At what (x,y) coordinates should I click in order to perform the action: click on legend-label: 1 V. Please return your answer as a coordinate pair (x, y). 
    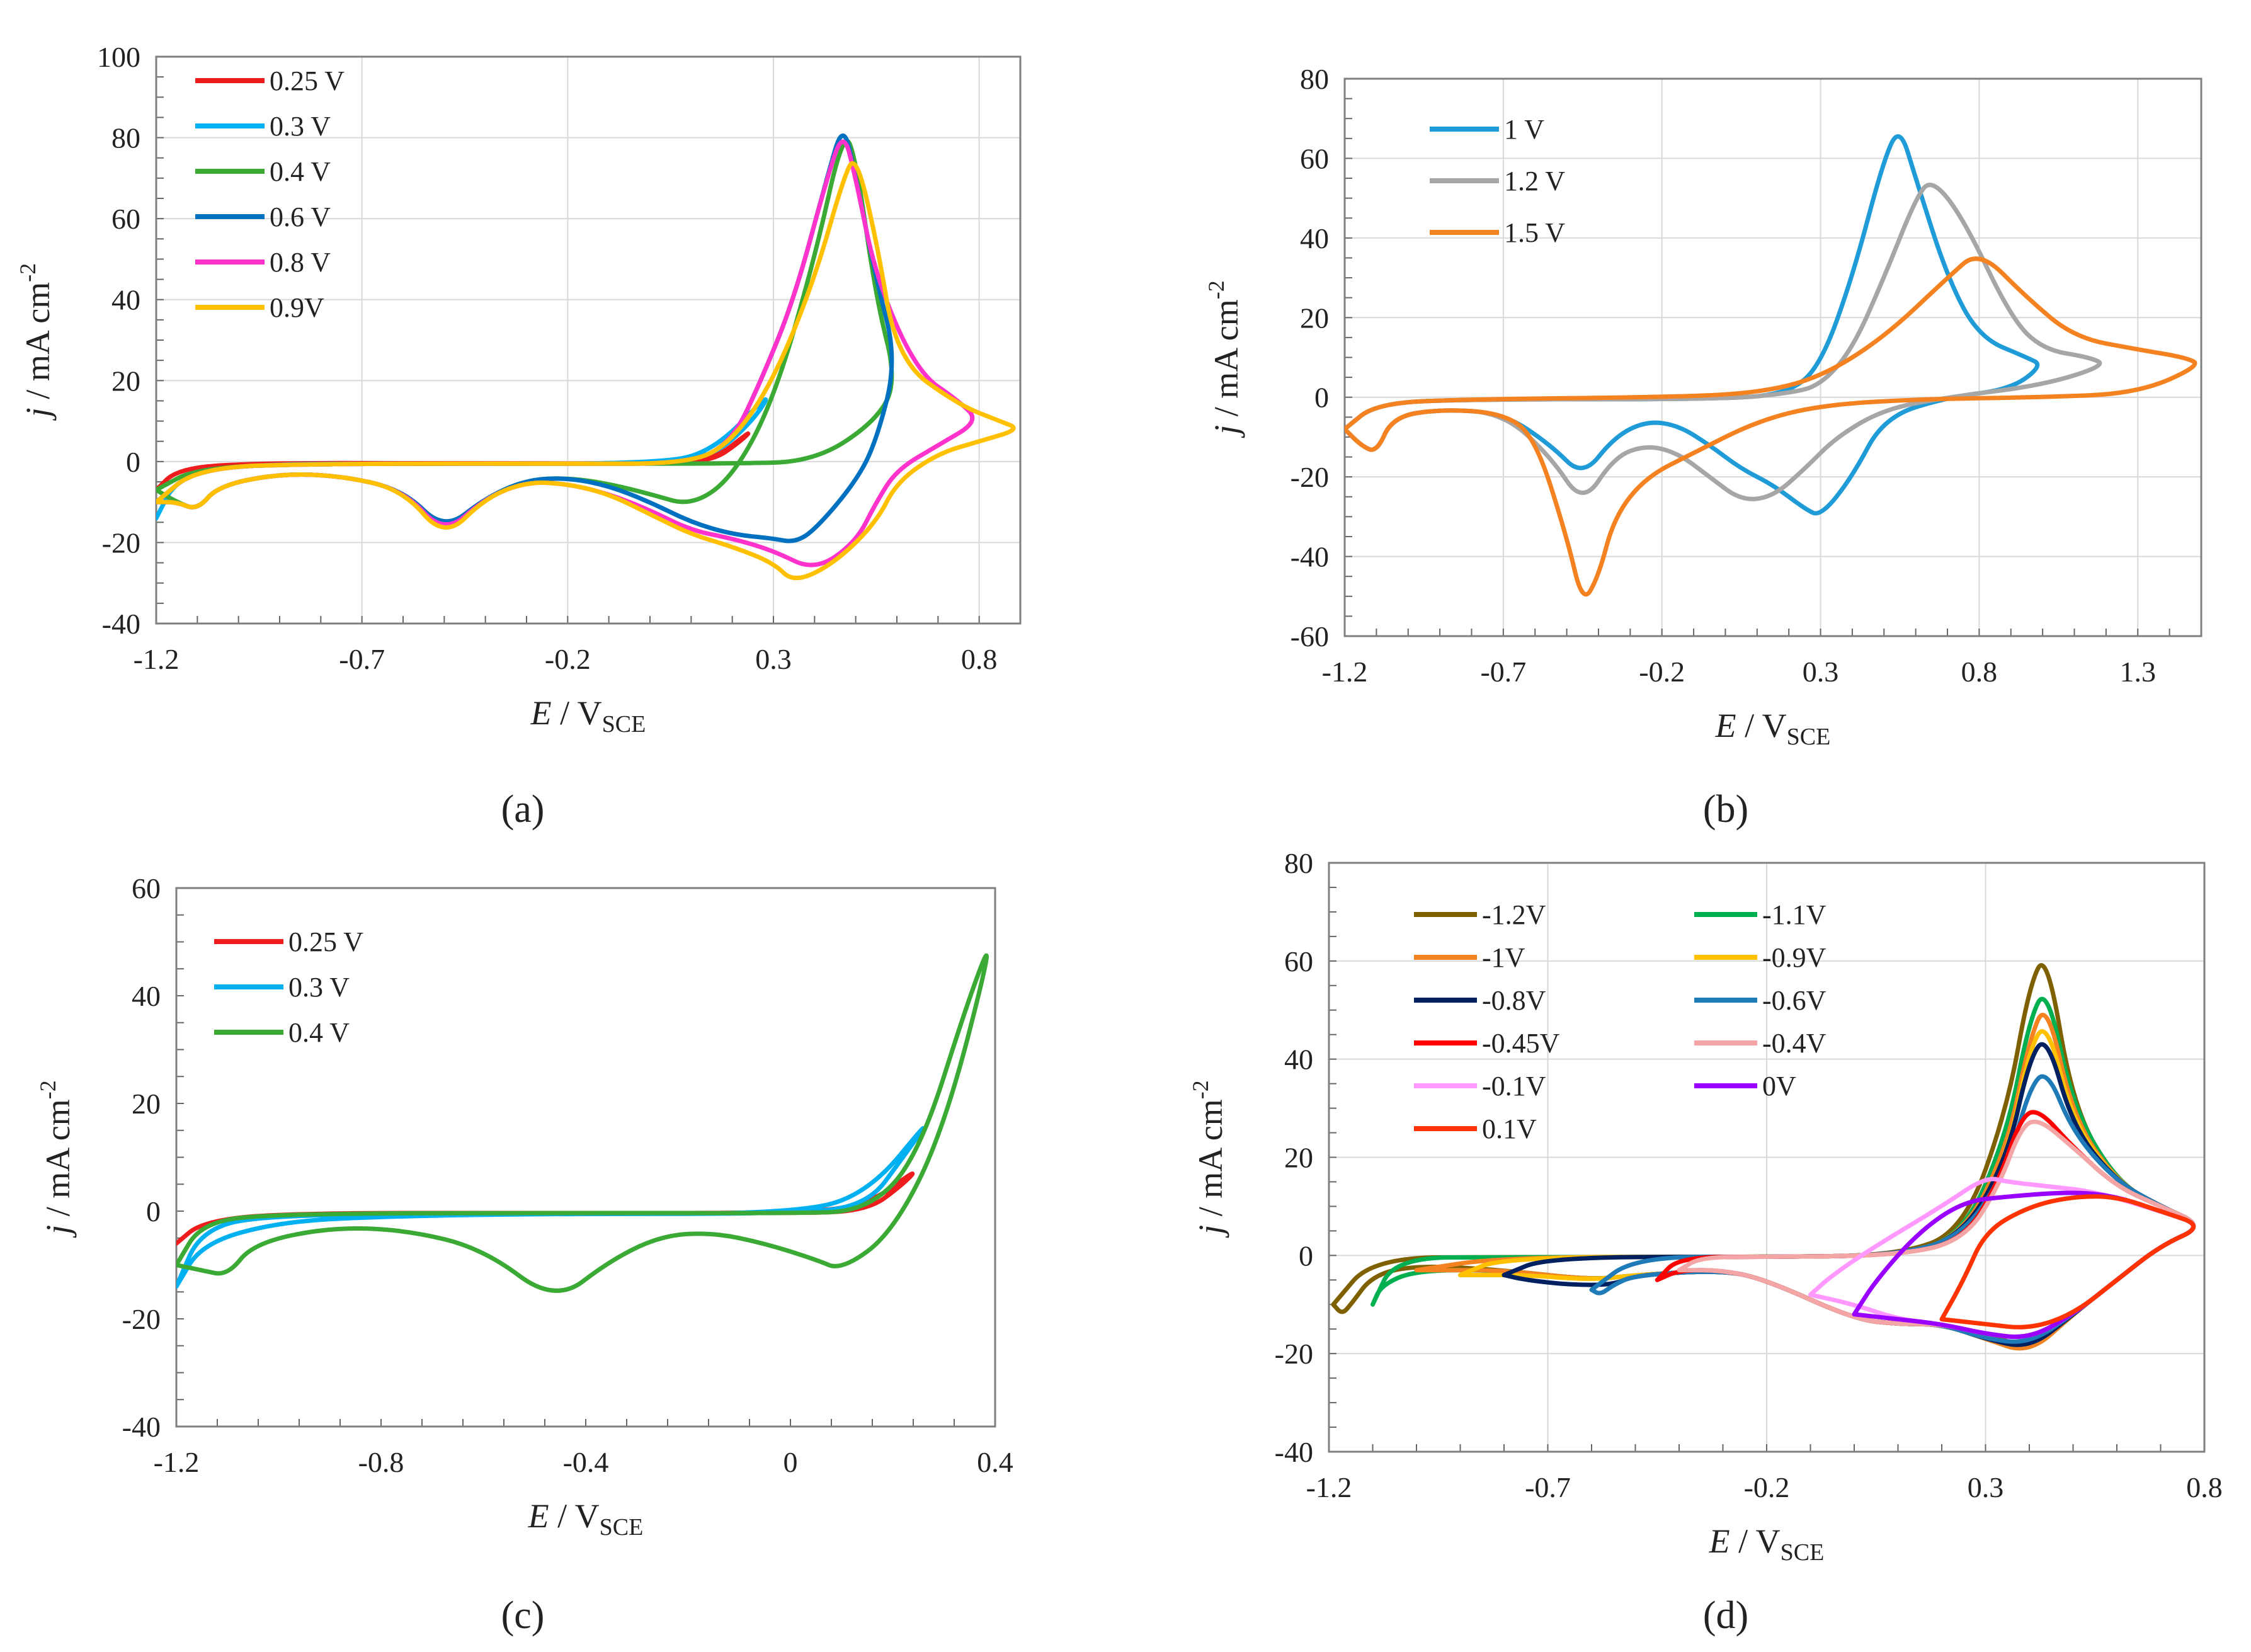
    Looking at the image, I should click on (1524, 130).